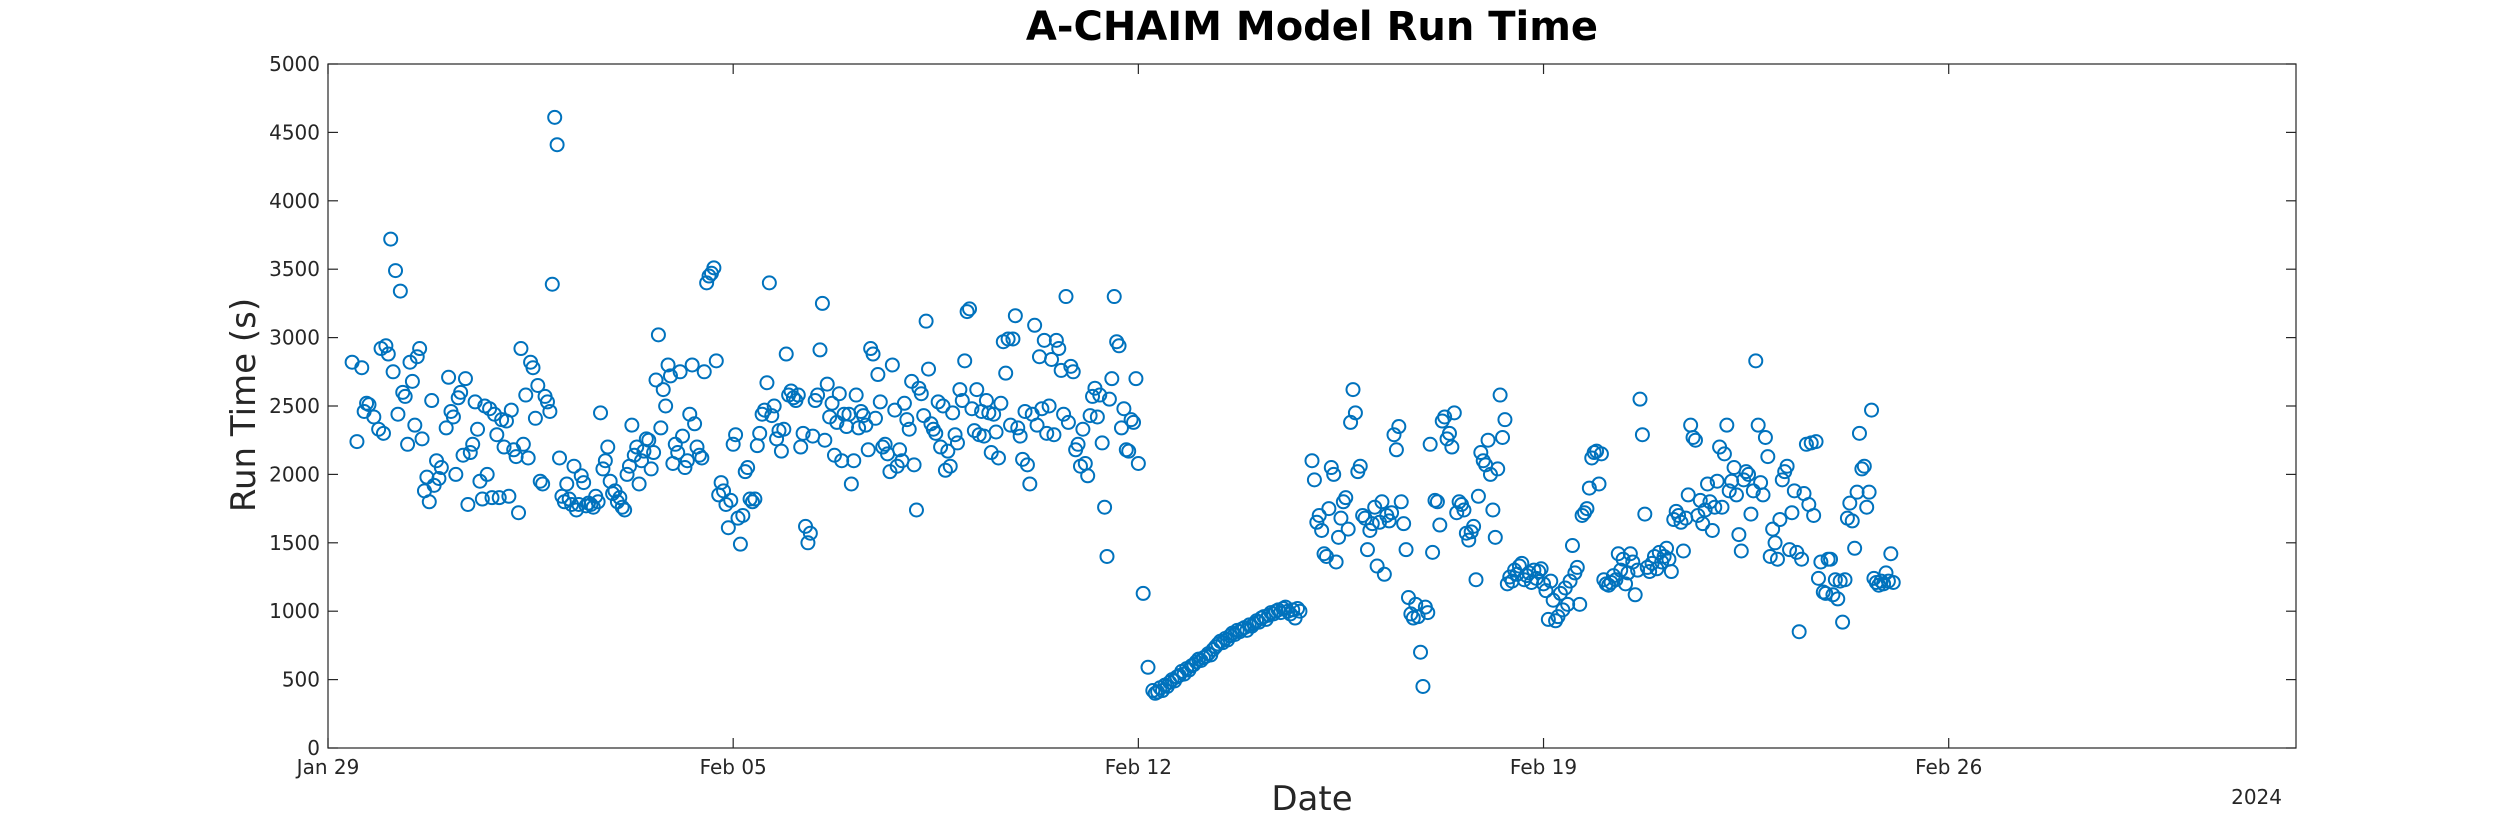 The height and width of the screenshot is (837, 2500). I want to click on y-tick-label: 3000, so click(294, 338).